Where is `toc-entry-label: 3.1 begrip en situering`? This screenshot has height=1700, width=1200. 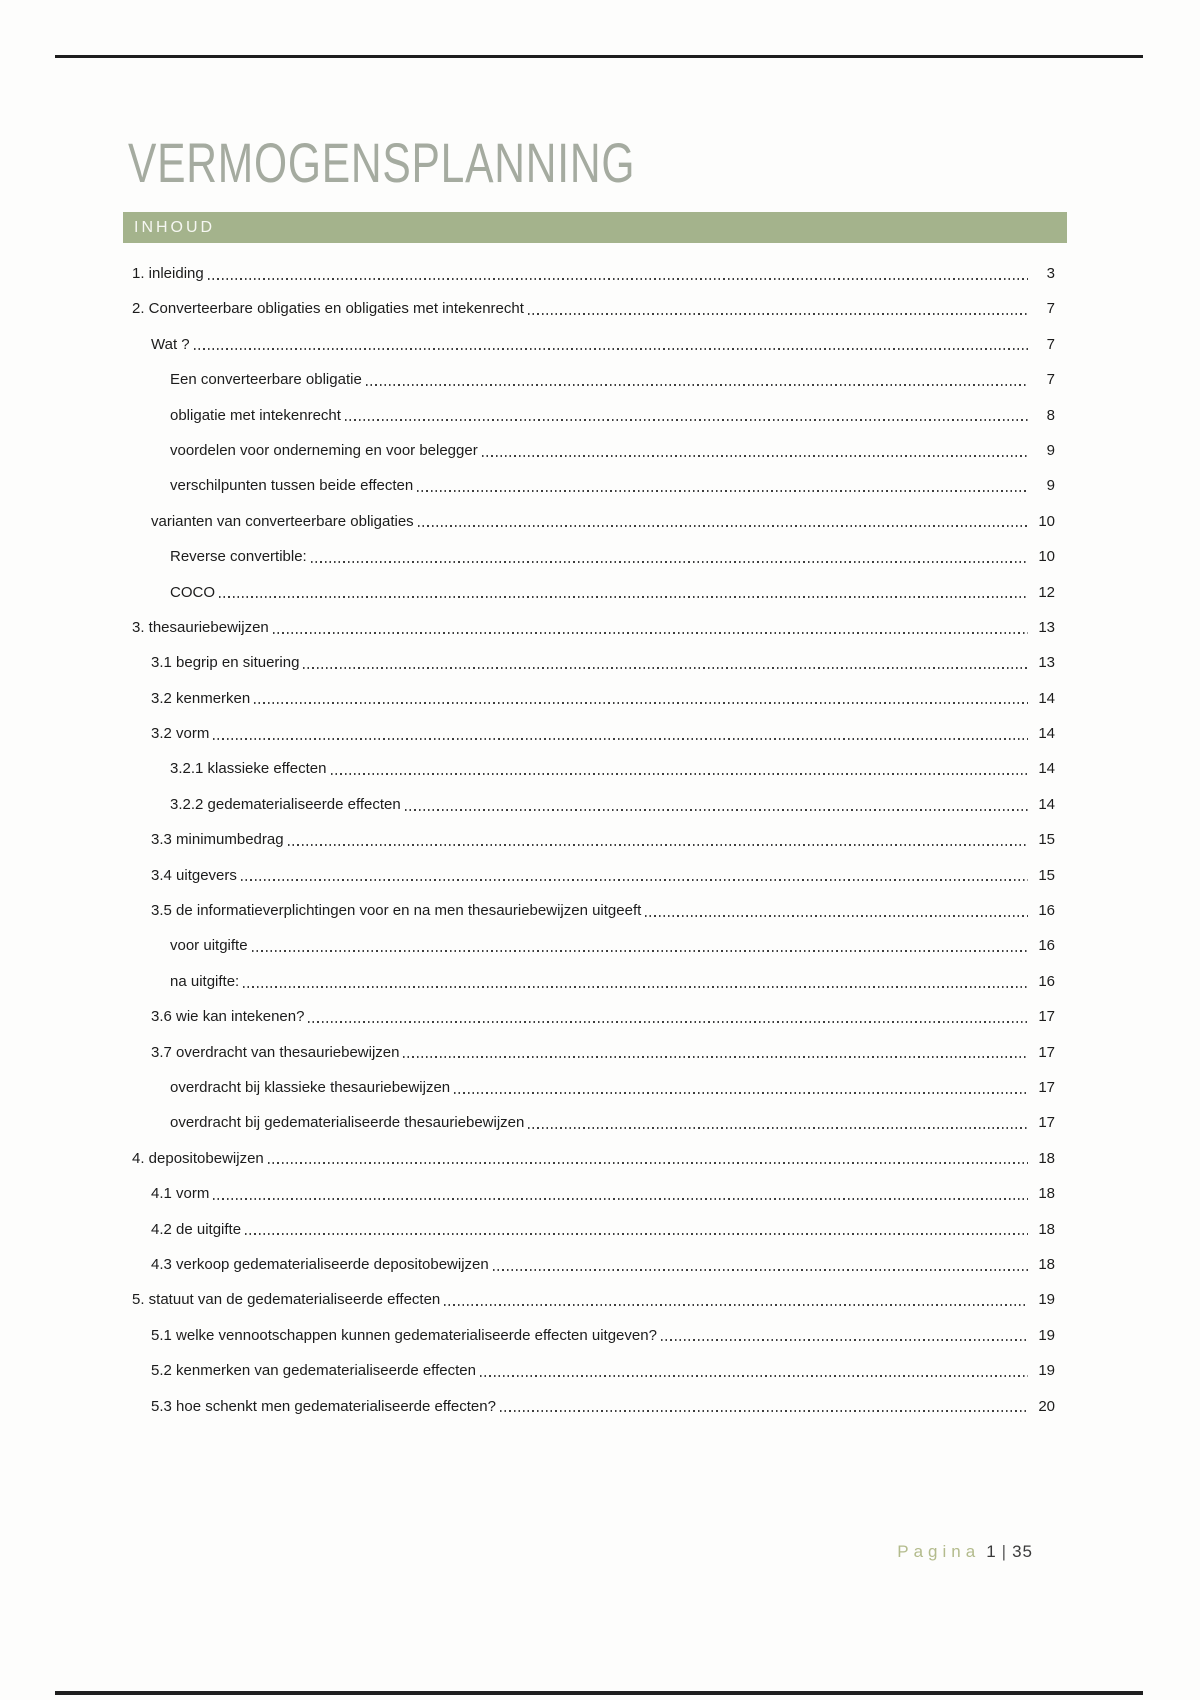 toc-entry-label: 3.1 begrip en situering is located at coordinates (225, 663).